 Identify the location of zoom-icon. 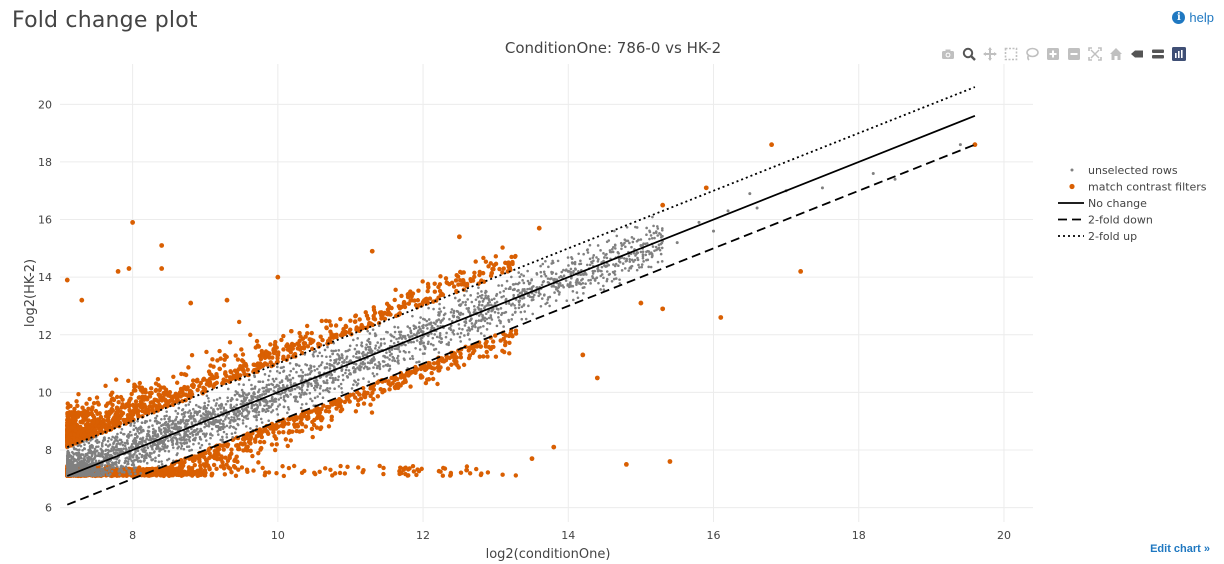
(969, 54).